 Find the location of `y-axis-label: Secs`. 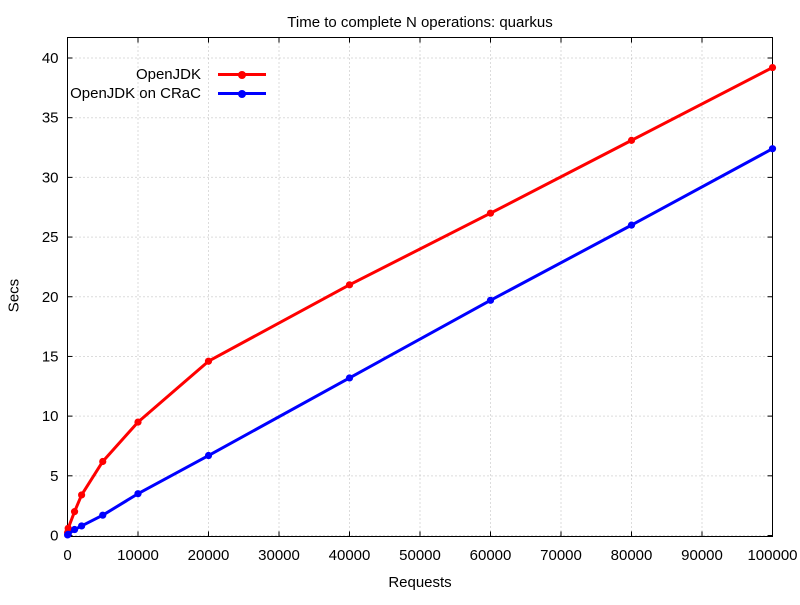

y-axis-label: Secs is located at coordinates (14, 295).